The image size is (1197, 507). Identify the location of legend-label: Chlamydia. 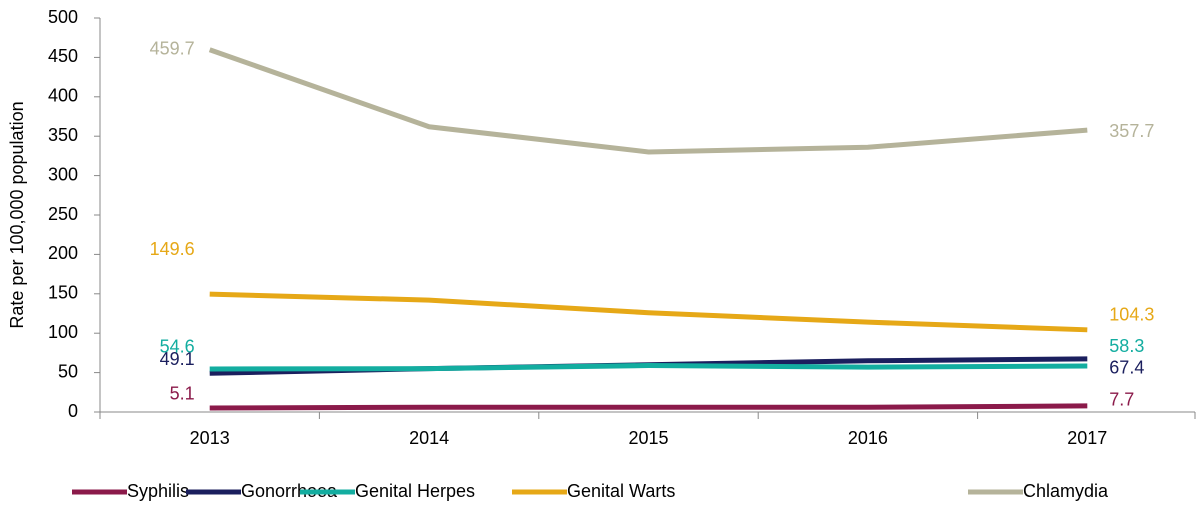
(1066, 491).